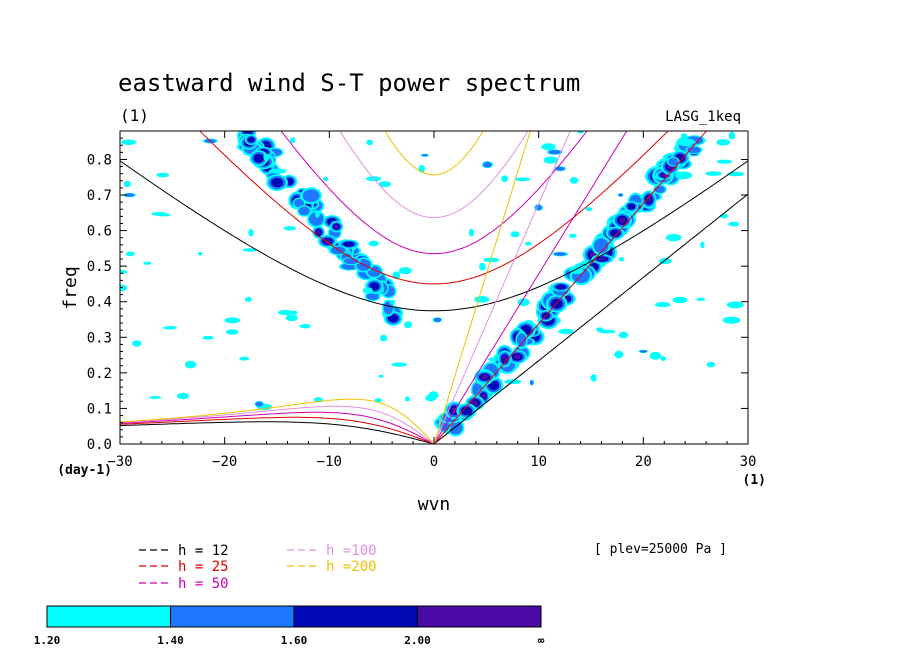 Image resolution: width=904 pixels, height=654 pixels. I want to click on y-tick-label: 0.1, so click(99, 409).